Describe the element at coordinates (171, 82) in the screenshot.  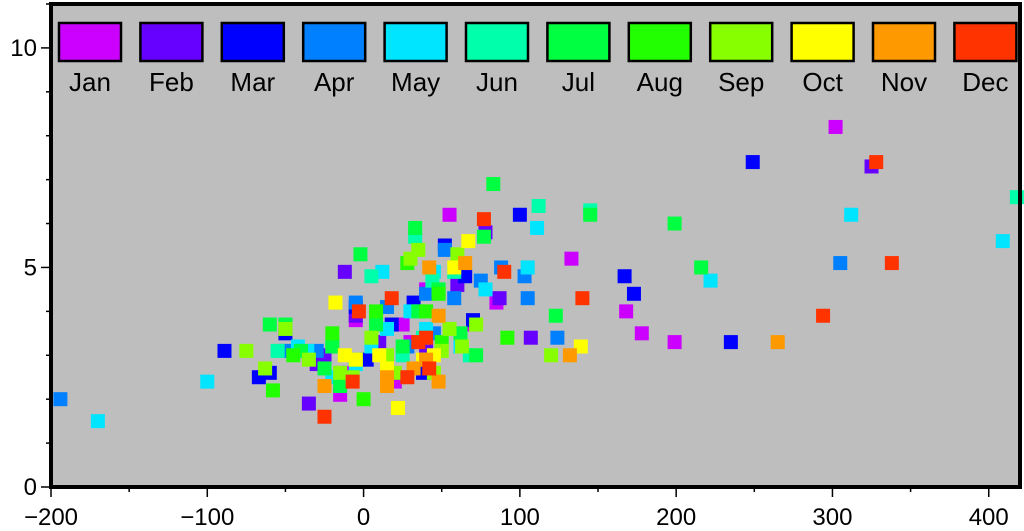
I see `legend-label-feb: Feb` at that location.